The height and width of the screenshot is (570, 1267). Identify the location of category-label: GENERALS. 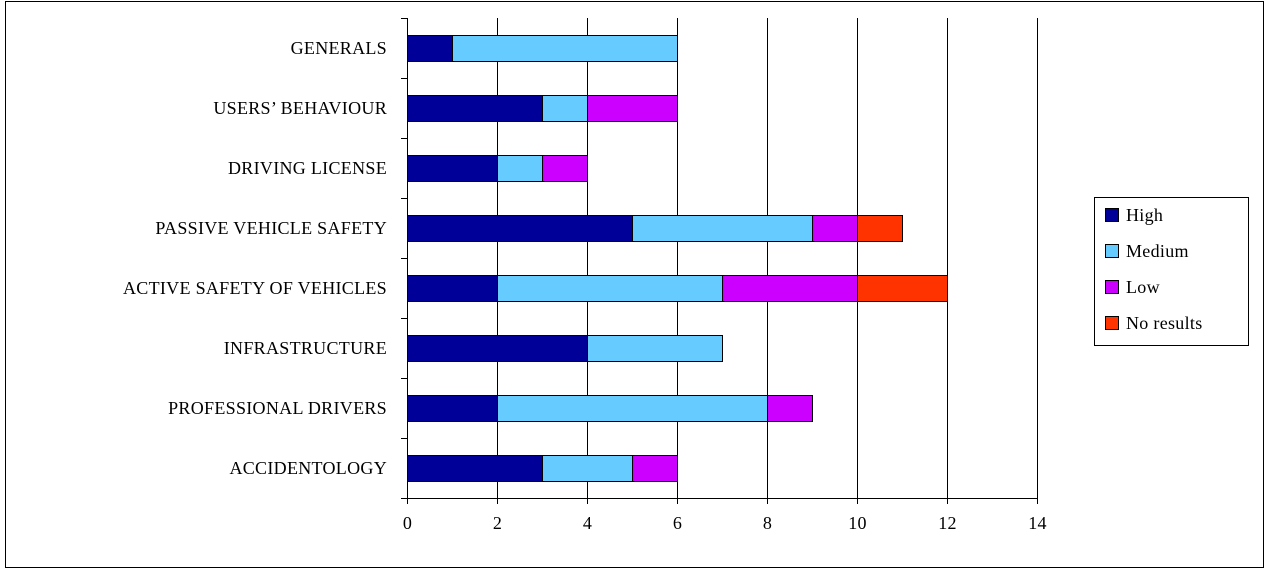
(339, 48).